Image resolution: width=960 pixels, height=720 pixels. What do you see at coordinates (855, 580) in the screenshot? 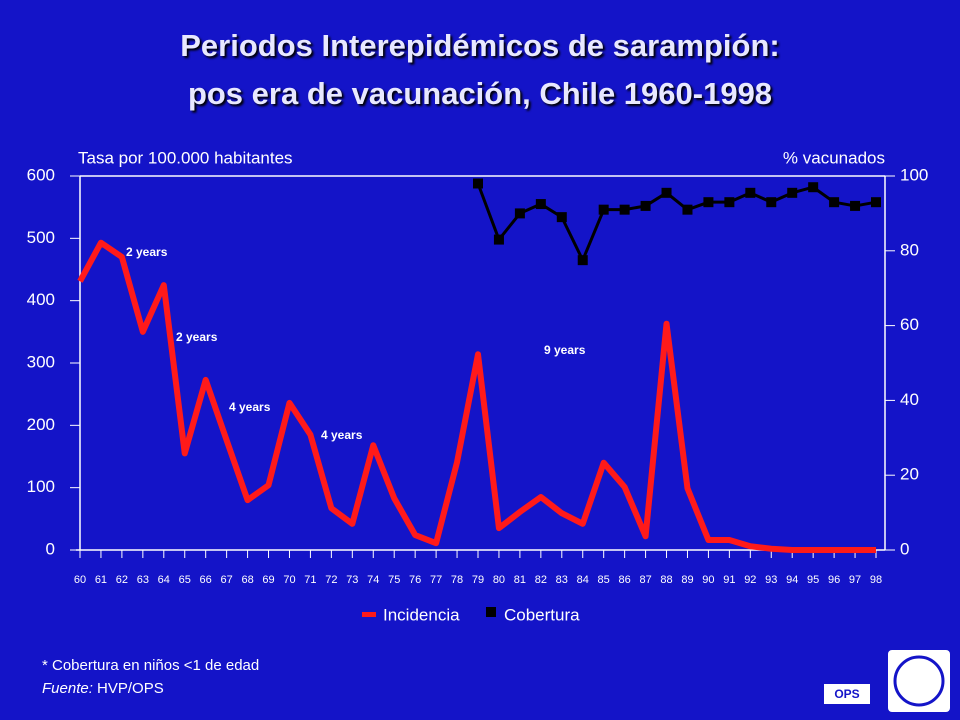
I see `x-tick-label: 97` at bounding box center [855, 580].